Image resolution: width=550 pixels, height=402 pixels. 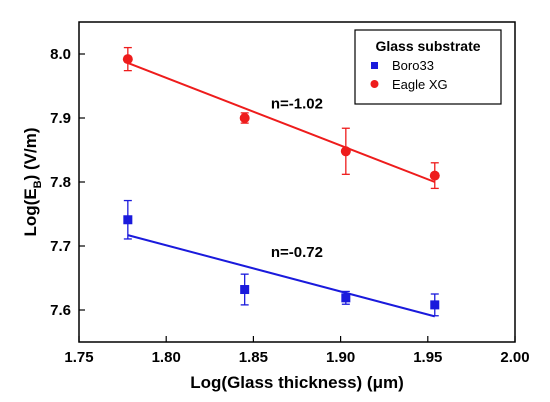 I want to click on y-axis-title-sub: B, so click(x=38, y=184).